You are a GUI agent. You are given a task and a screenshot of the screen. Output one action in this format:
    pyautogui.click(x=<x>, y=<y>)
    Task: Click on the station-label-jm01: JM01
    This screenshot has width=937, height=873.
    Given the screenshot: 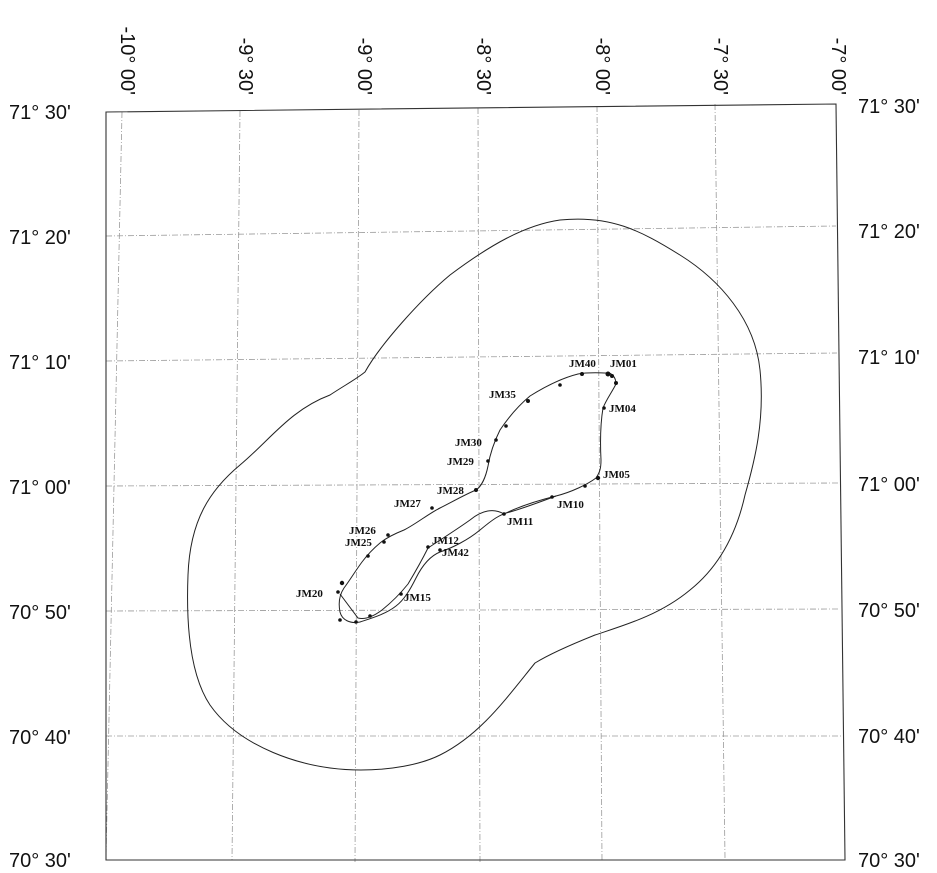 What is the action you would take?
    pyautogui.click(x=623, y=364)
    